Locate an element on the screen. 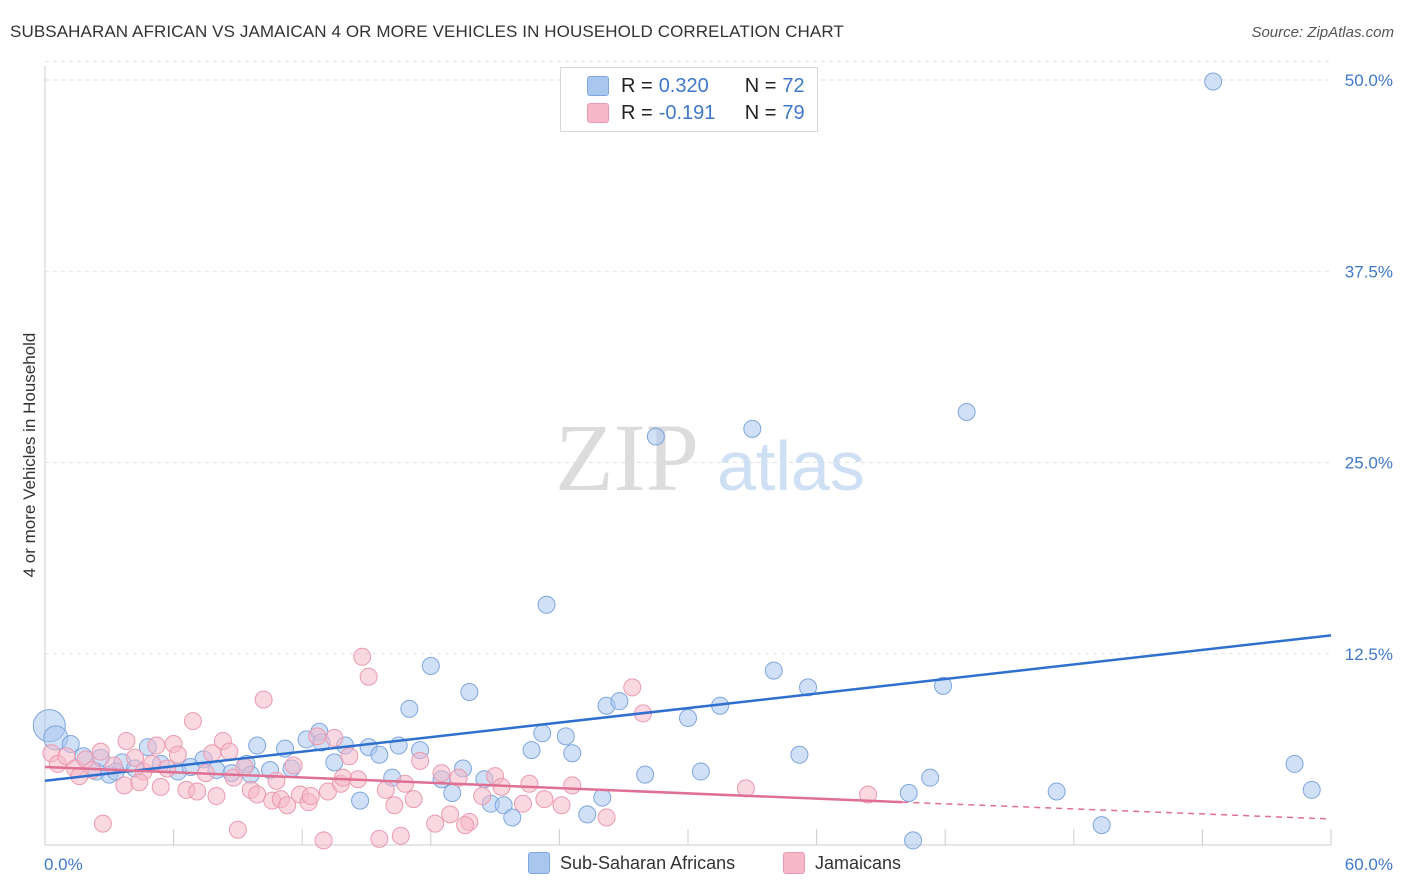  legend-item-sub-saharan: Sub-Saharan Africans is located at coordinates (631, 863).